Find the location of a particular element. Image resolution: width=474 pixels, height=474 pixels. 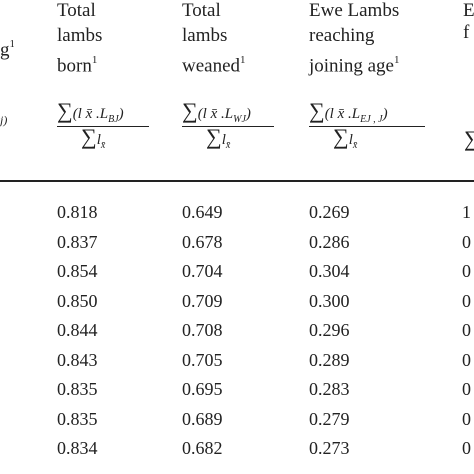

table-cell: 0.649 is located at coordinates (202, 212).